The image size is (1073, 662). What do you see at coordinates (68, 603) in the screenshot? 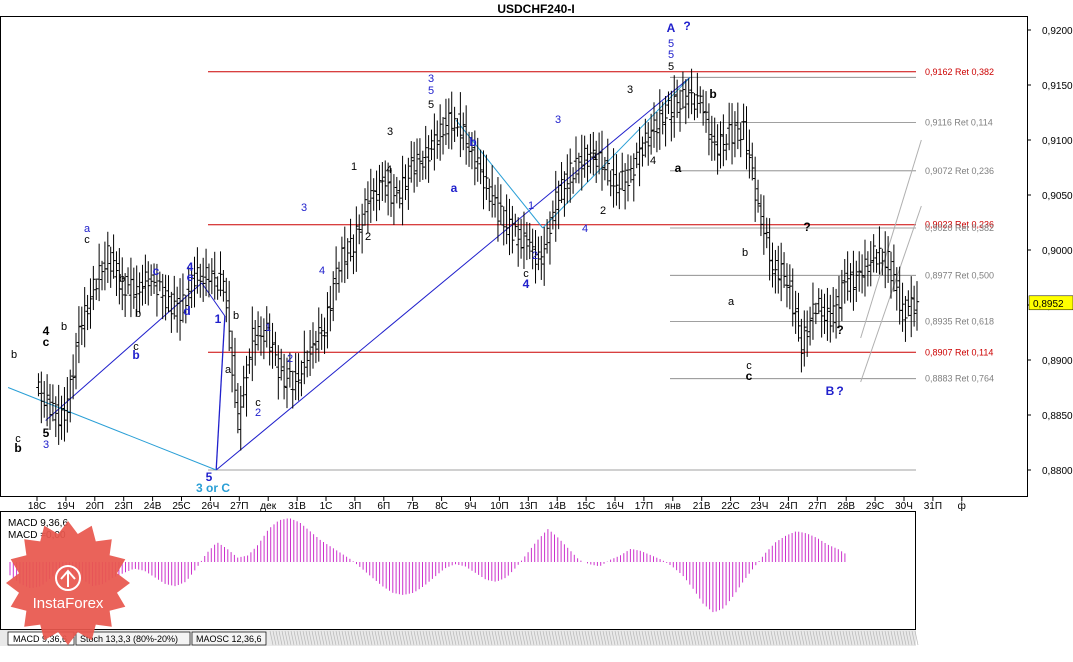
I see `logo-text: InstaForex` at bounding box center [68, 603].